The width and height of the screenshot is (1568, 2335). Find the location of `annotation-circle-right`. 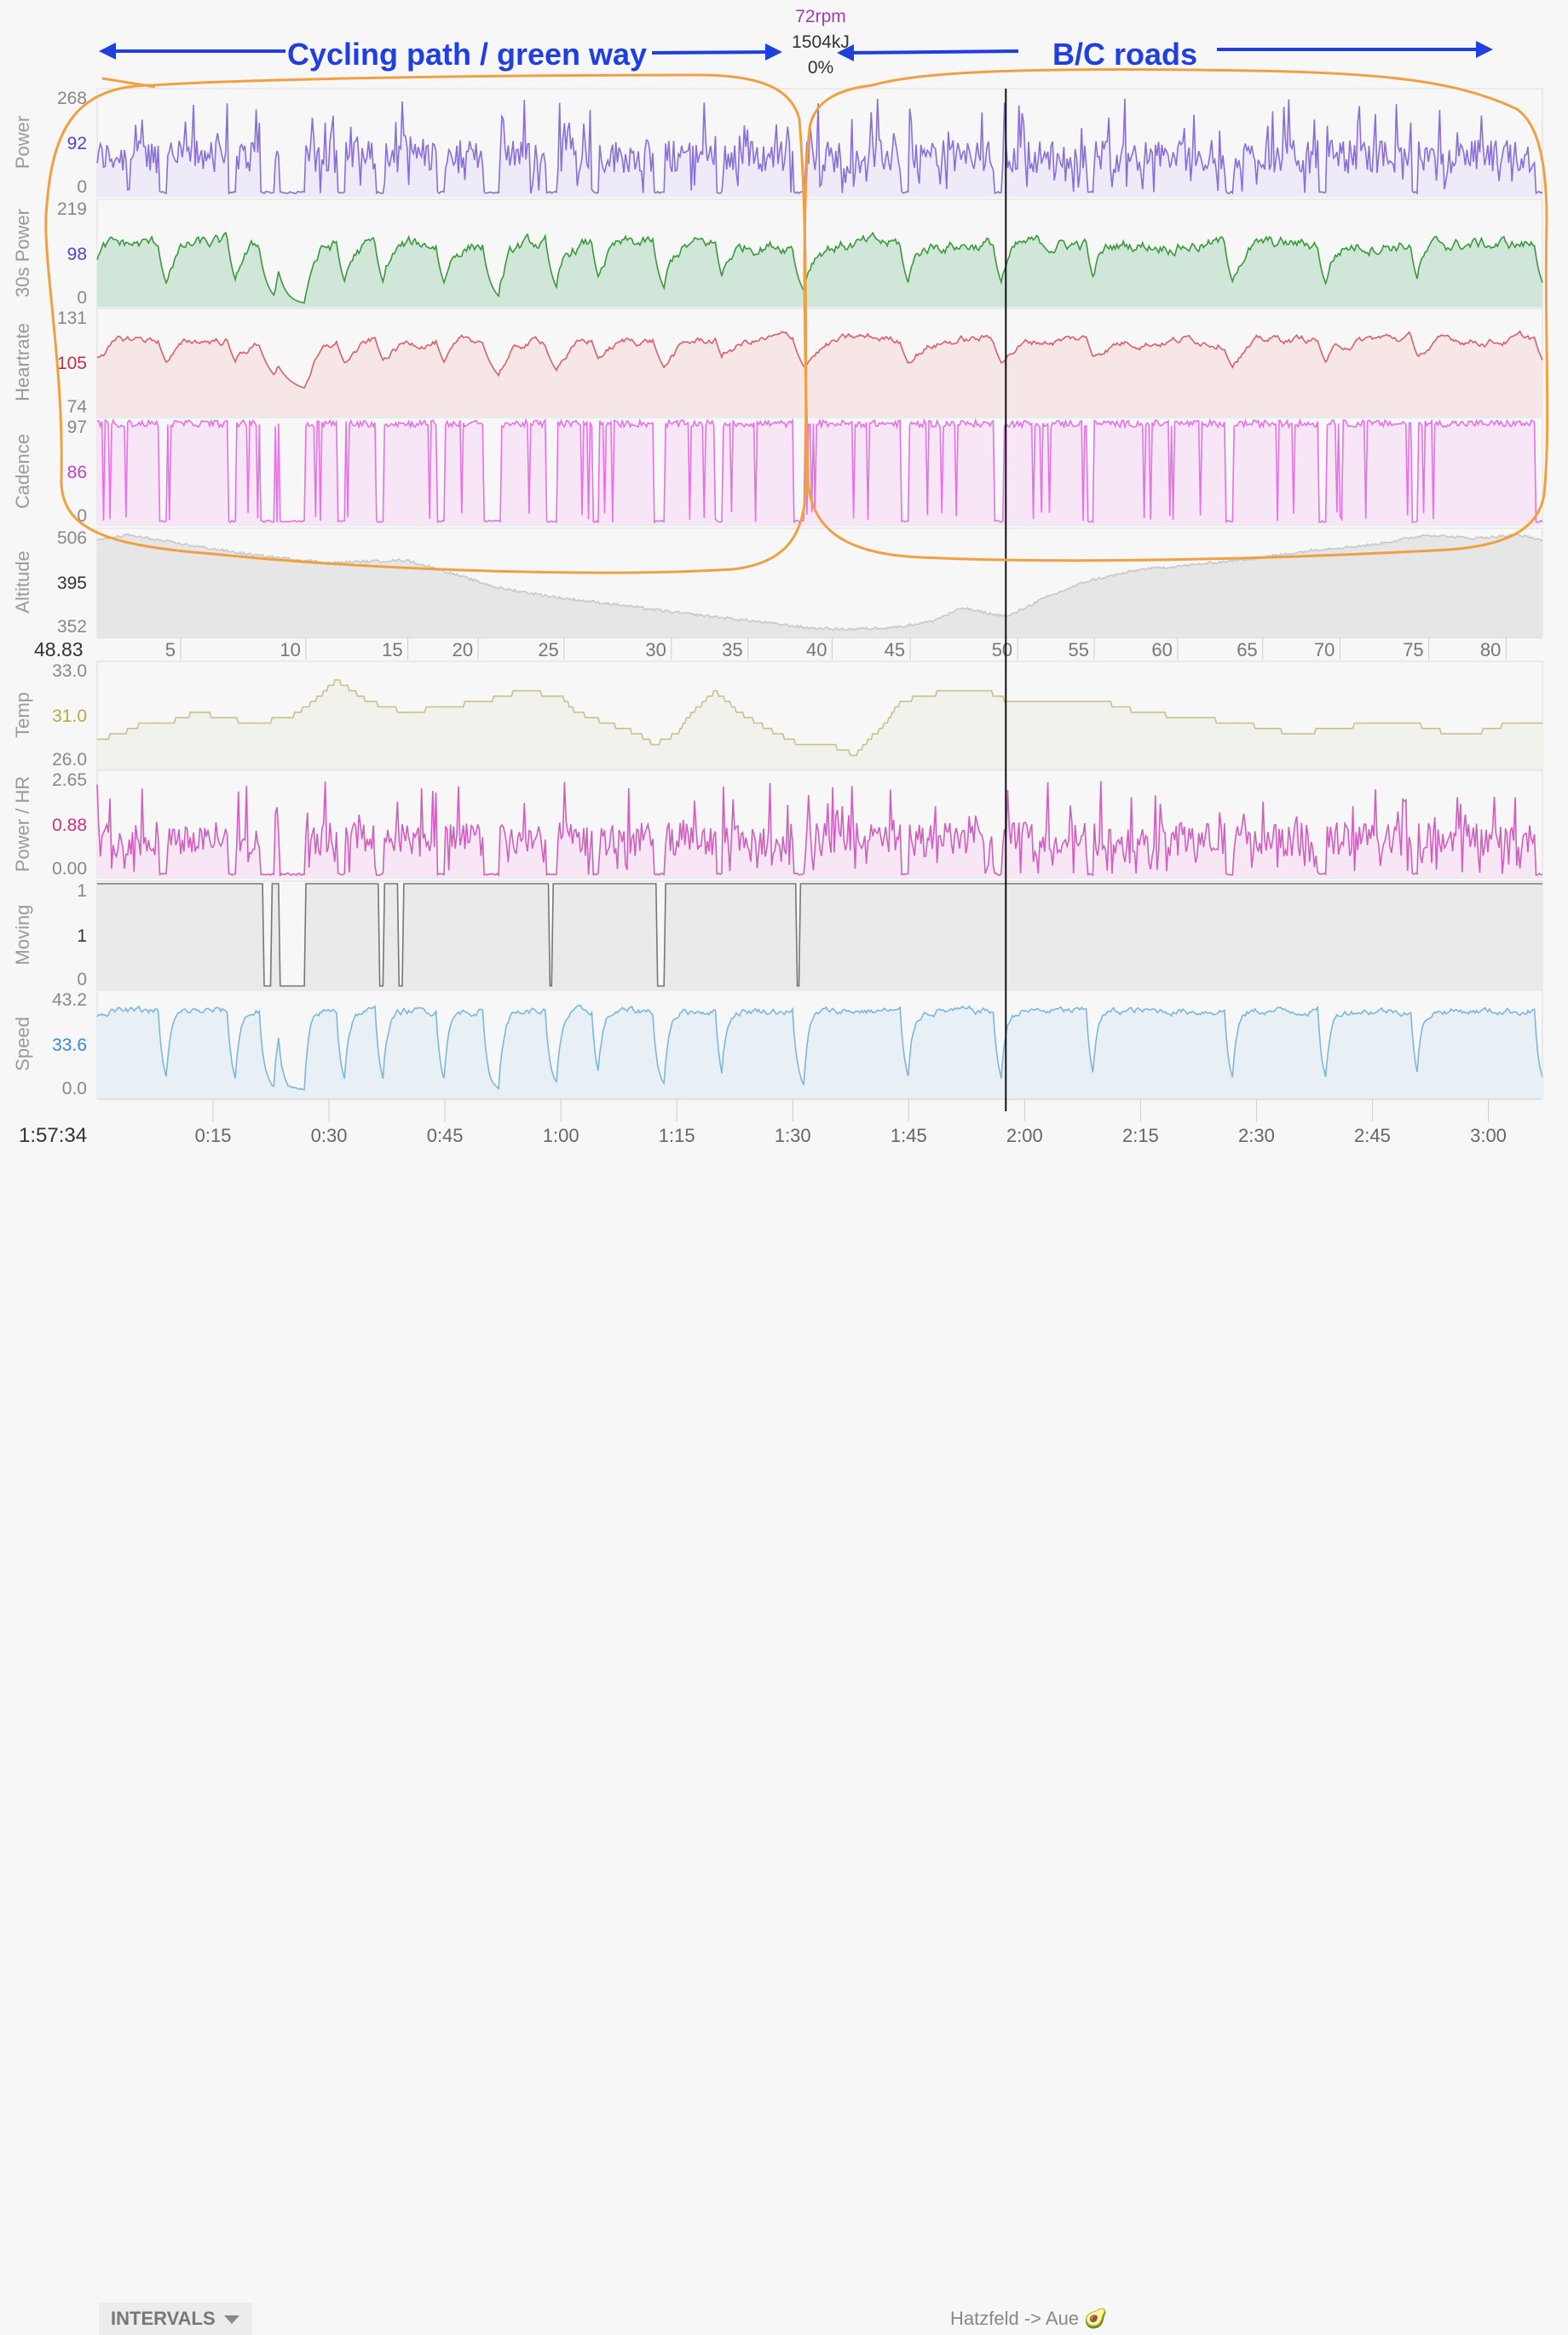

annotation-circle-right is located at coordinates (1176, 315).